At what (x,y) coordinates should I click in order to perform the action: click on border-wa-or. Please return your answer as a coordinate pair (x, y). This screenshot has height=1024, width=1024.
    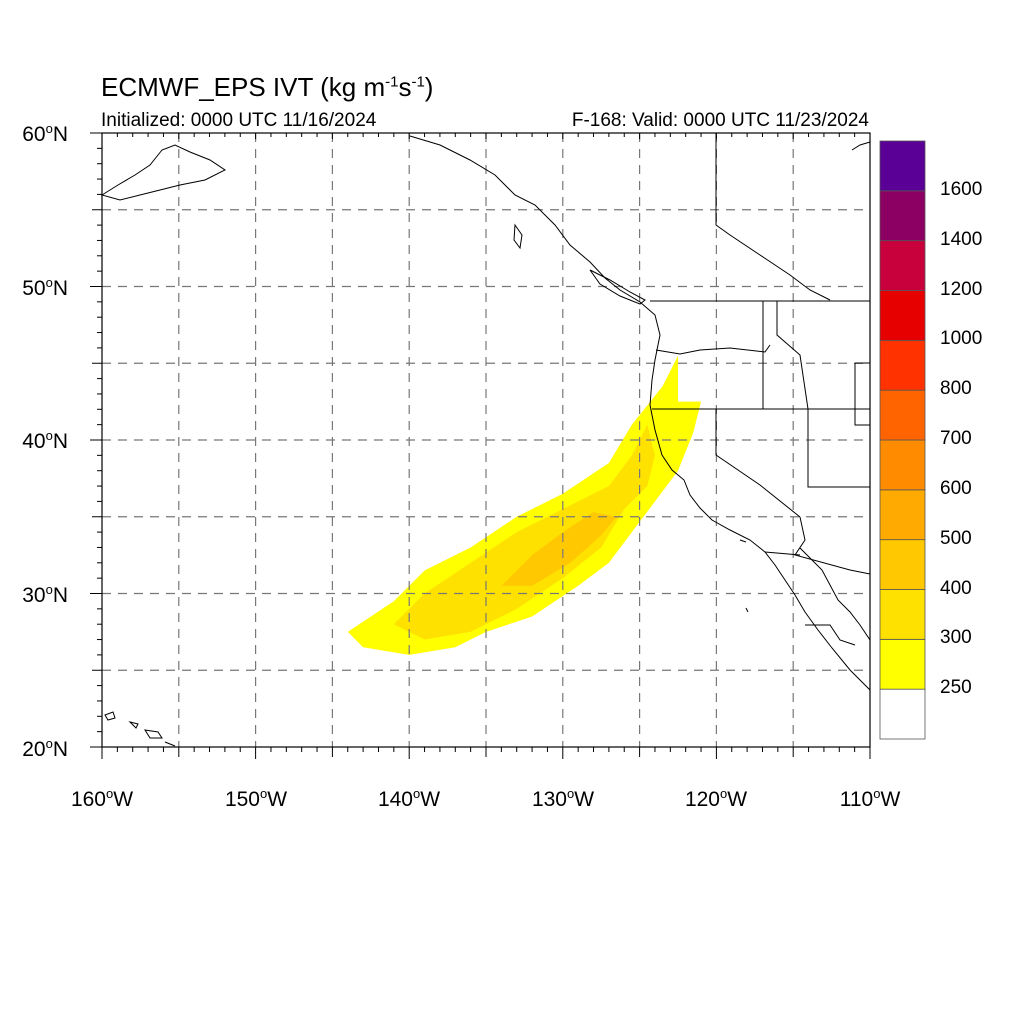
    Looking at the image, I should click on (713, 349).